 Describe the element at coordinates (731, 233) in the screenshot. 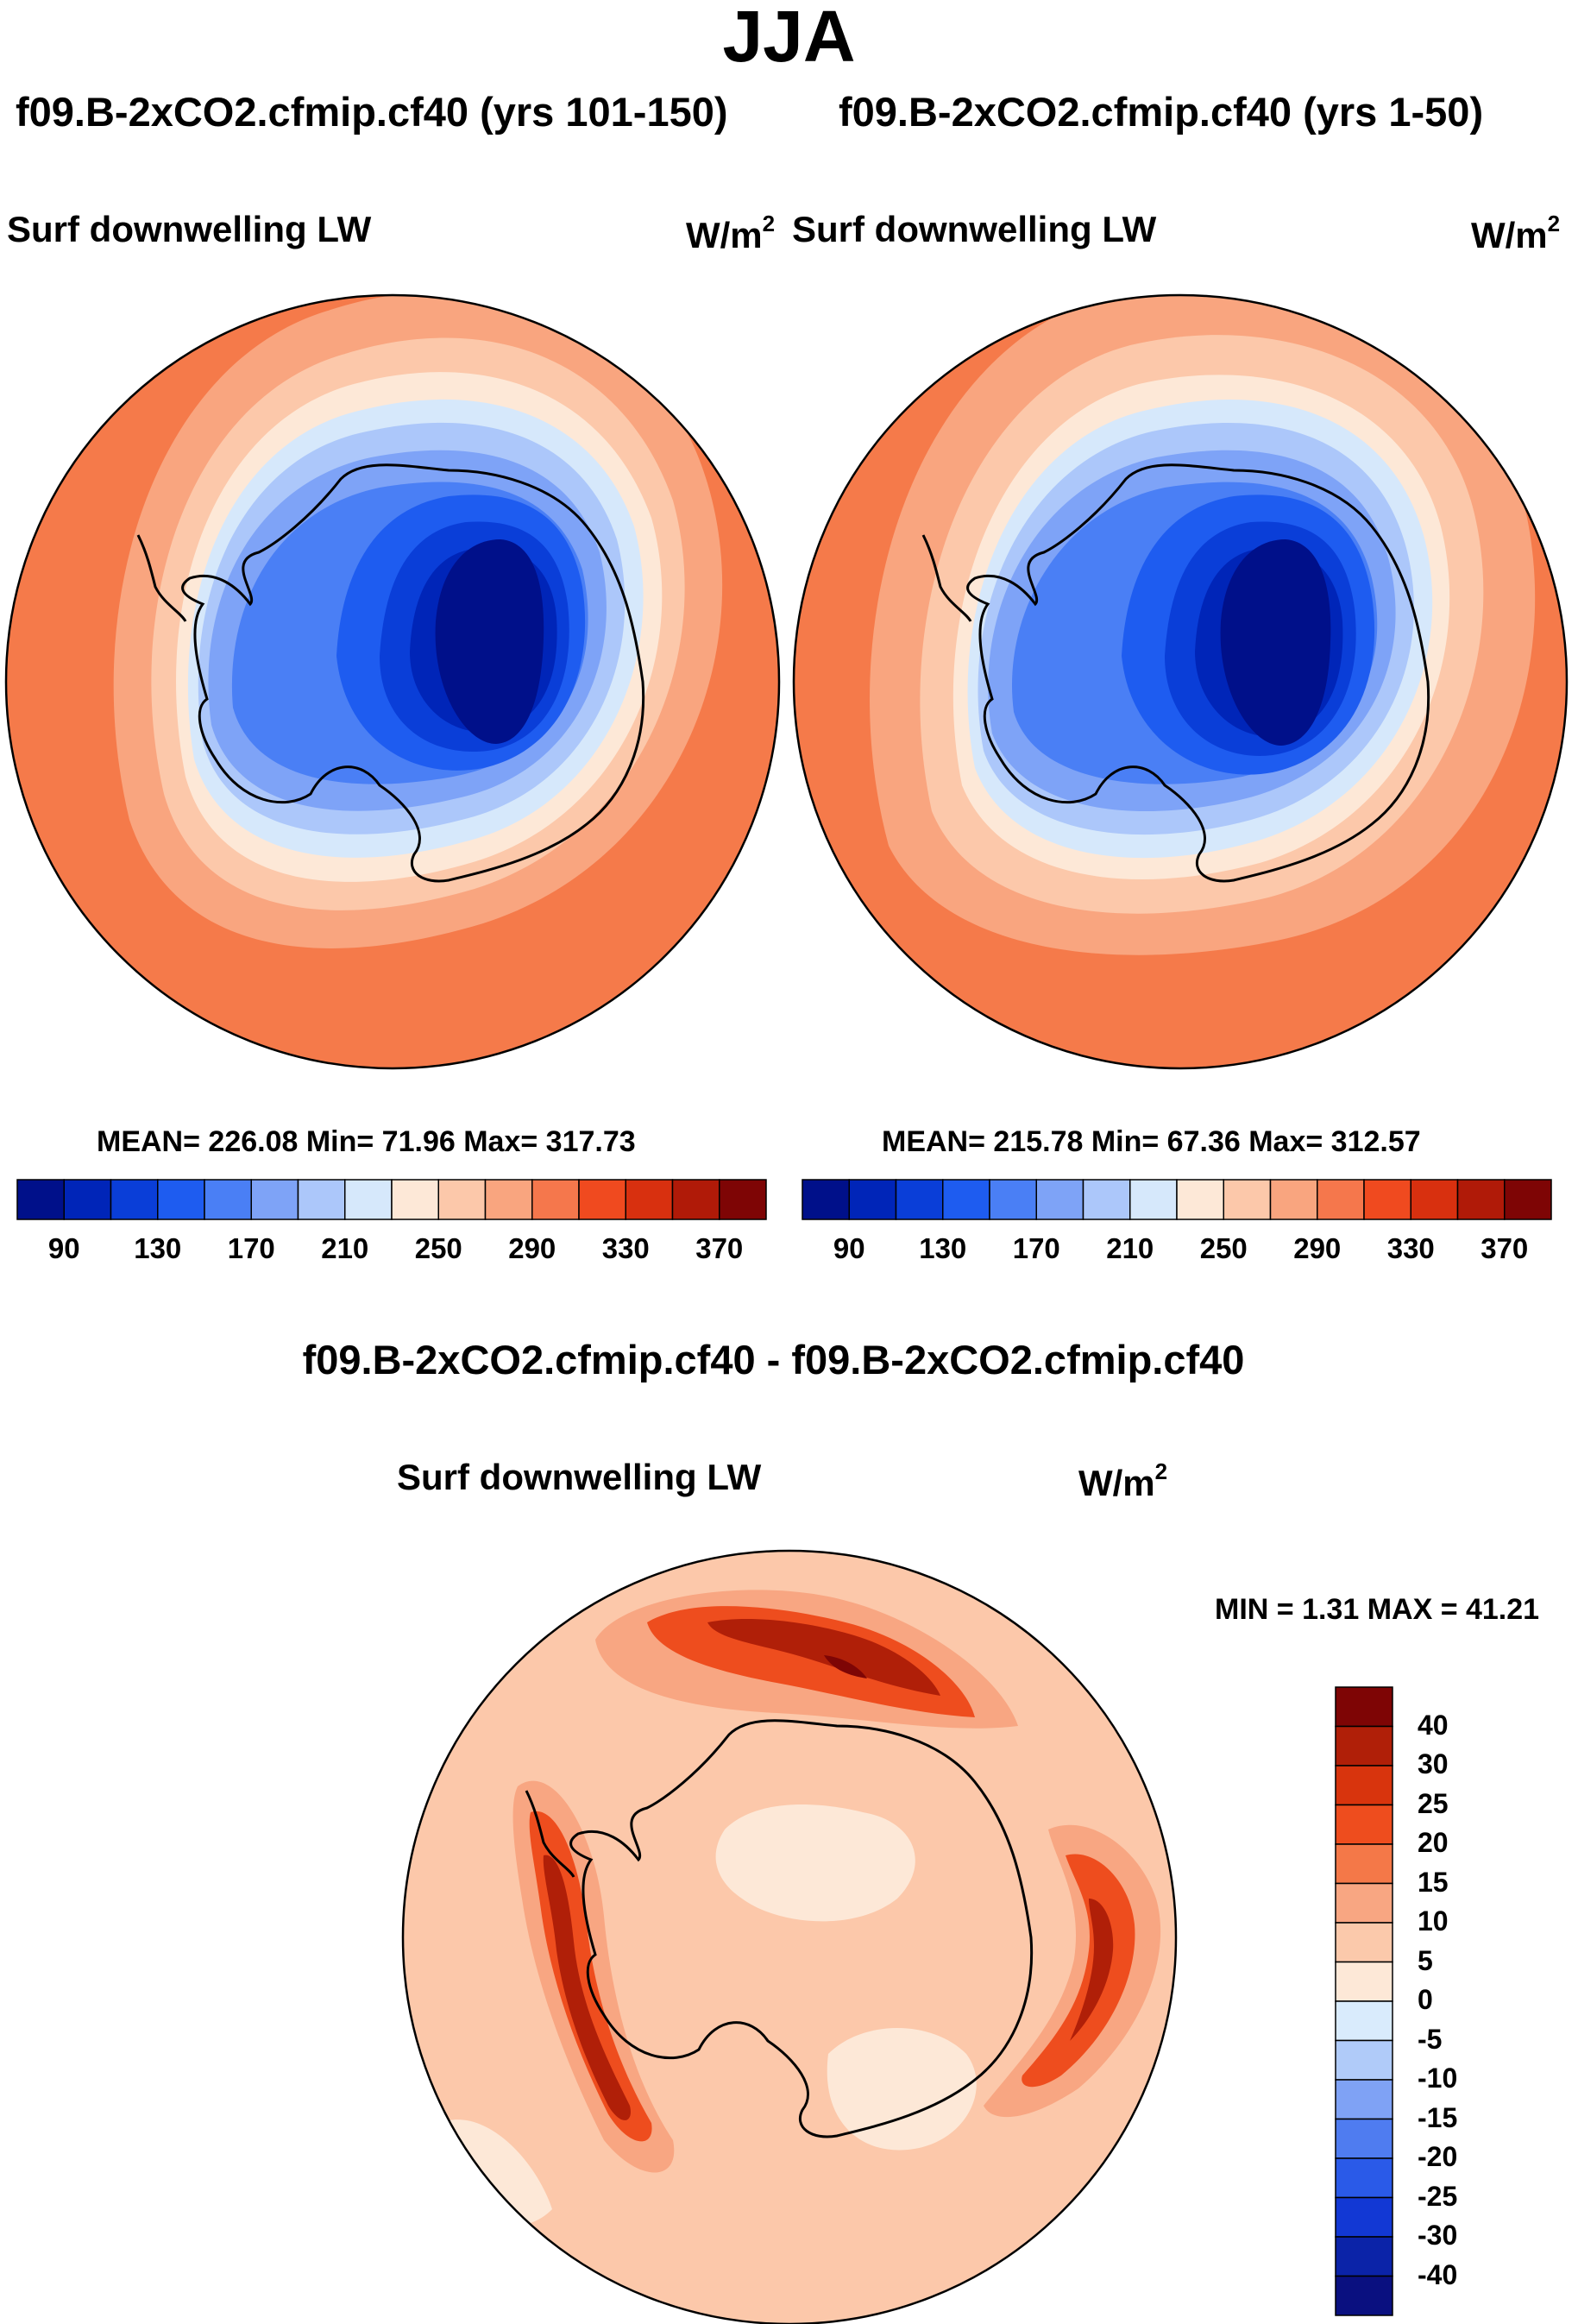

I see `left-units-label: W/m2` at that location.